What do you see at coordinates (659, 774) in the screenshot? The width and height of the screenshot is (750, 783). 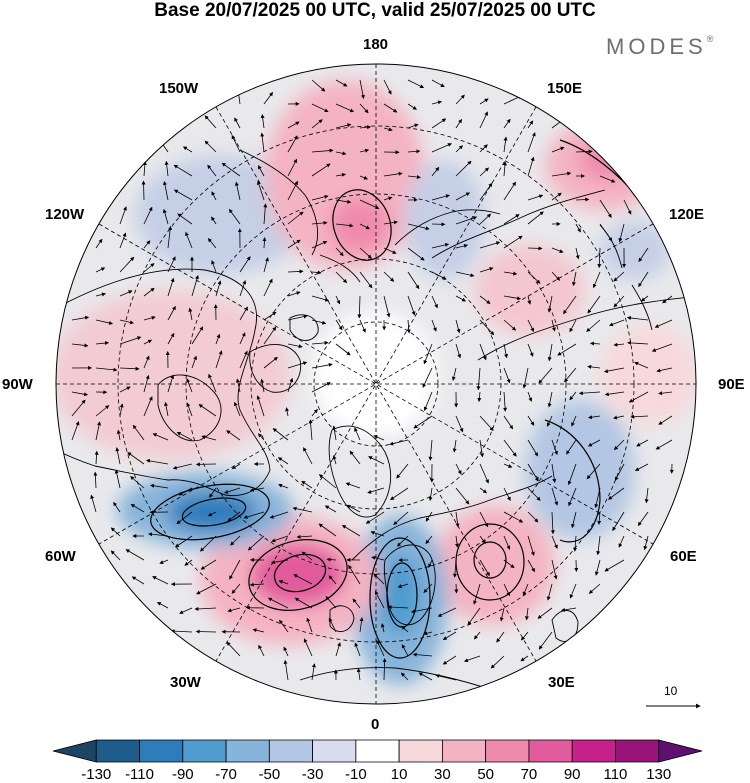 I see `colorbar-tick-label: 130` at bounding box center [659, 774].